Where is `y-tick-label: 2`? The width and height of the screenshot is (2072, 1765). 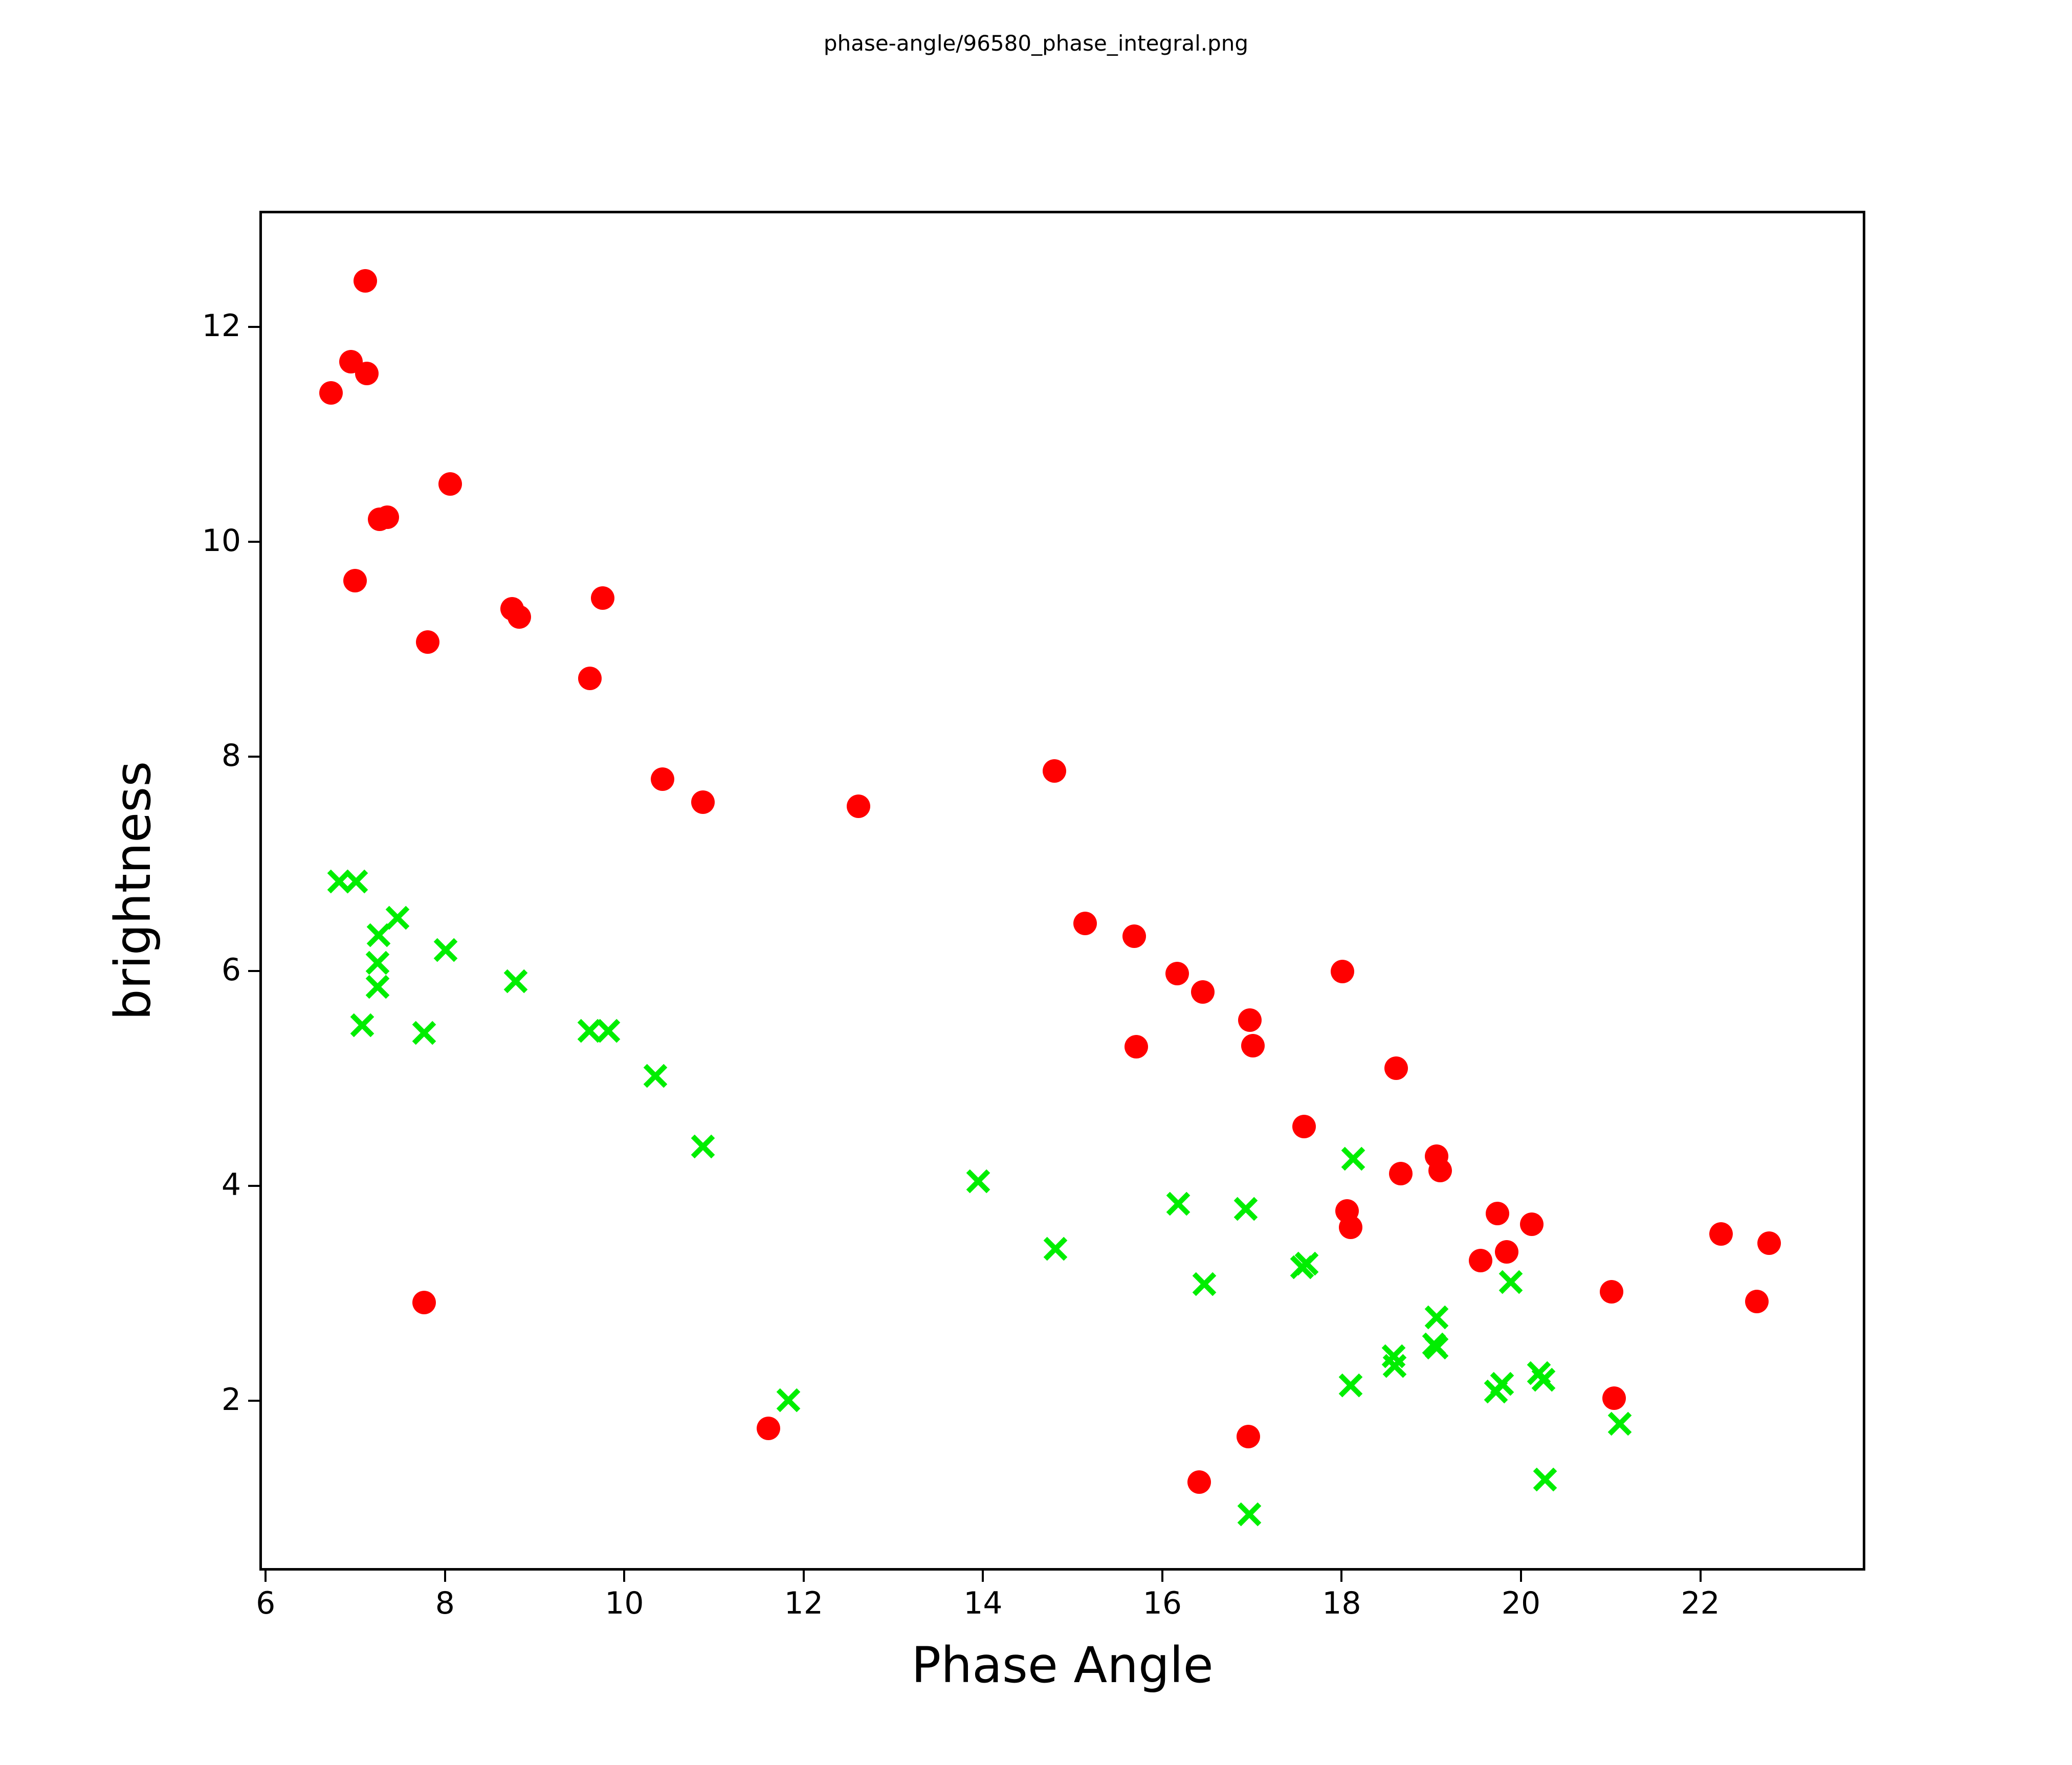 y-tick-label: 2 is located at coordinates (231, 1400).